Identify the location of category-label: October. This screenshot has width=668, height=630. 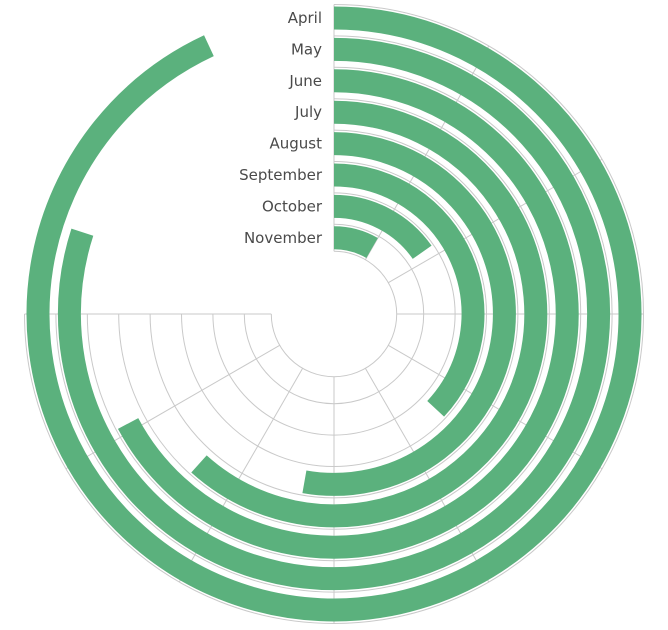
(292, 206).